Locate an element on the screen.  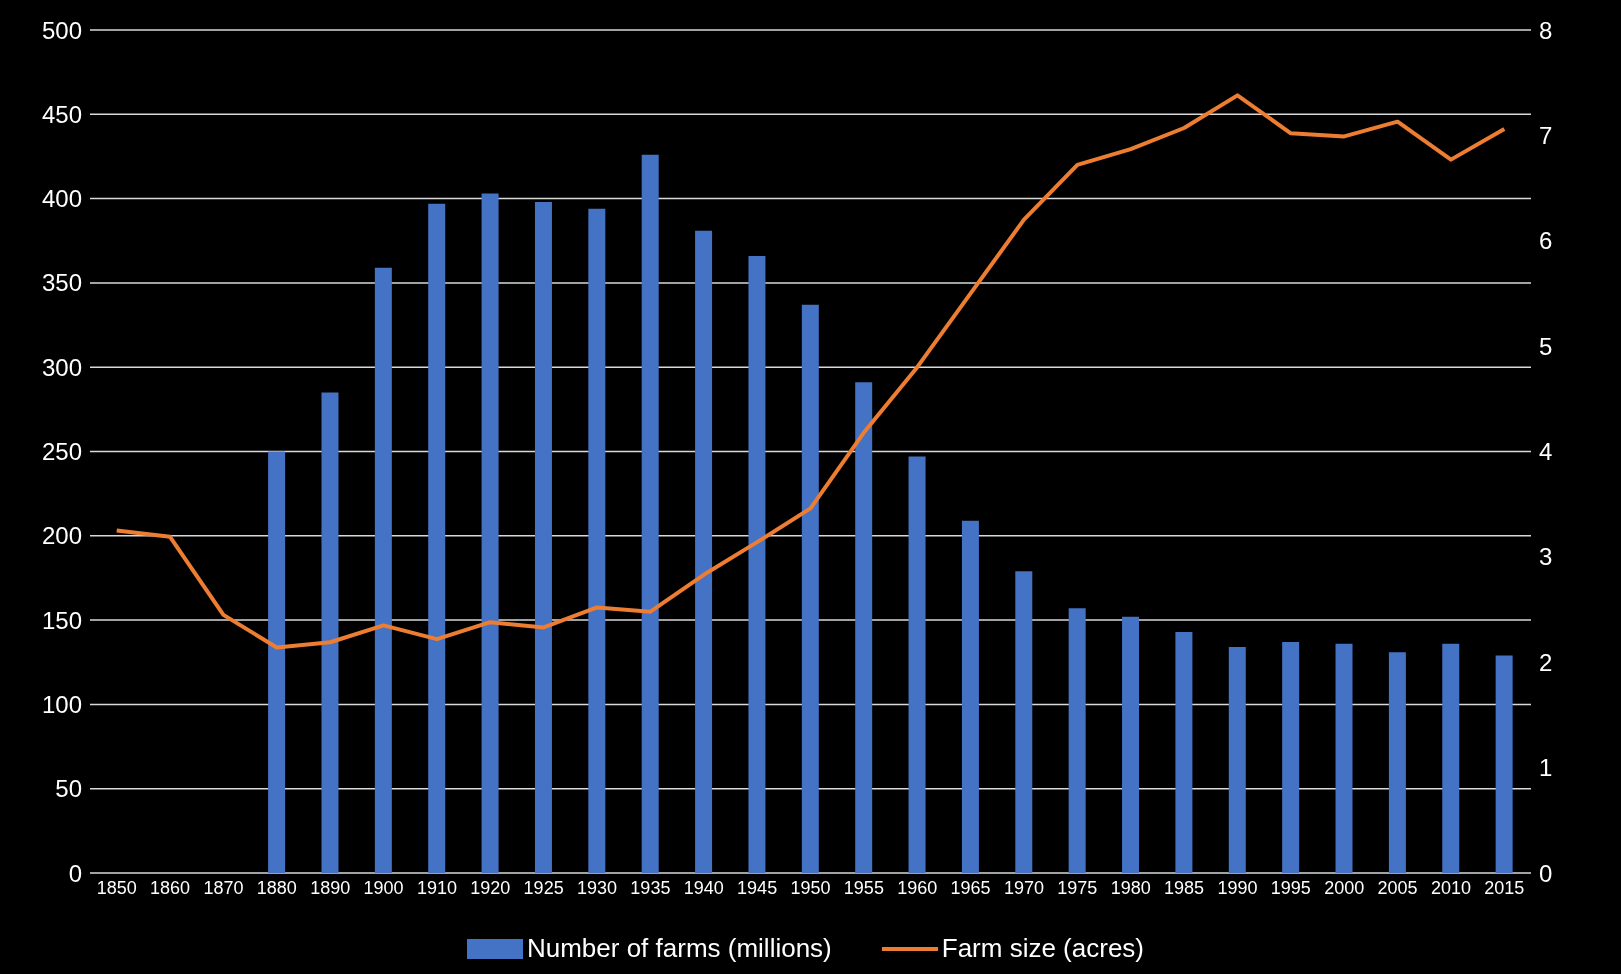
x-tick-label: 1935 is located at coordinates (650, 887).